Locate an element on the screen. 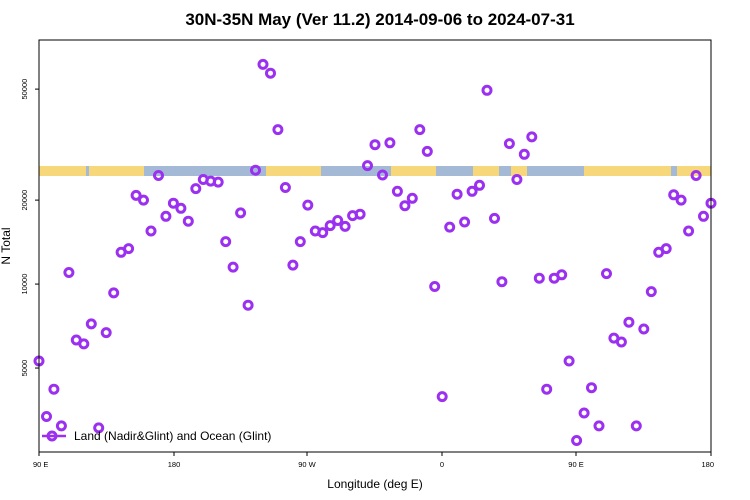 The image size is (750, 500). x-tick-label: 90 W is located at coordinates (307, 464).